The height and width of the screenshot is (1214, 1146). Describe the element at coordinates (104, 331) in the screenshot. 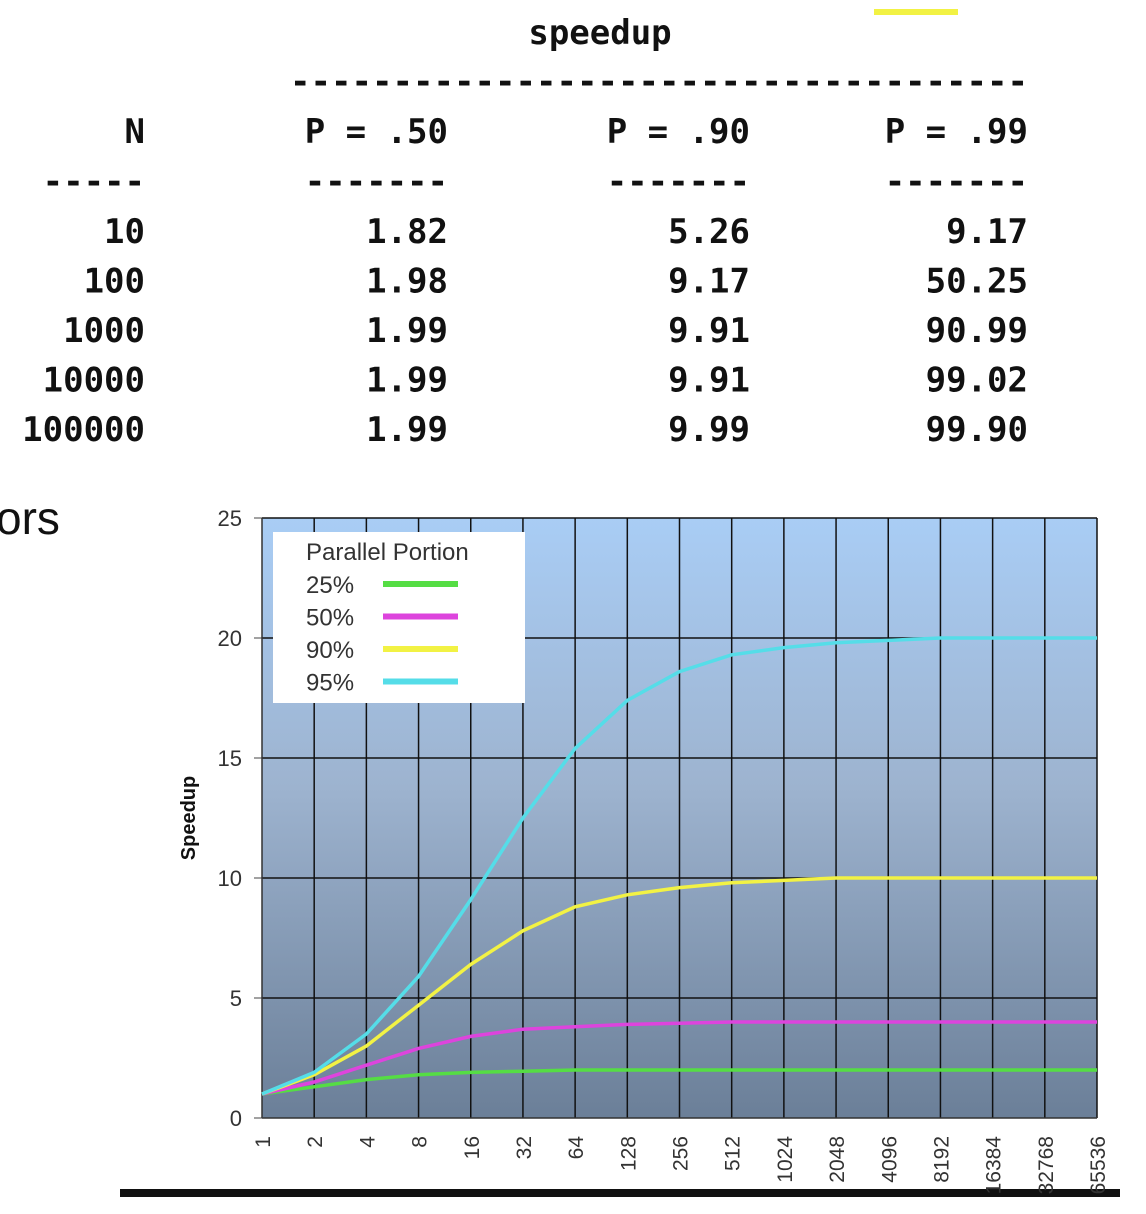

I see `table-cell: 1000` at that location.